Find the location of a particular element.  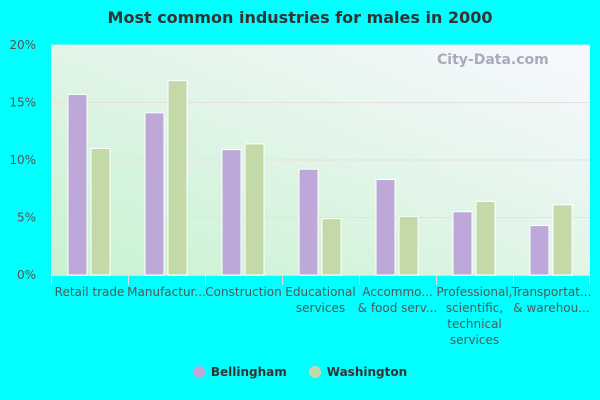

legend-label: Washington is located at coordinates (367, 372).